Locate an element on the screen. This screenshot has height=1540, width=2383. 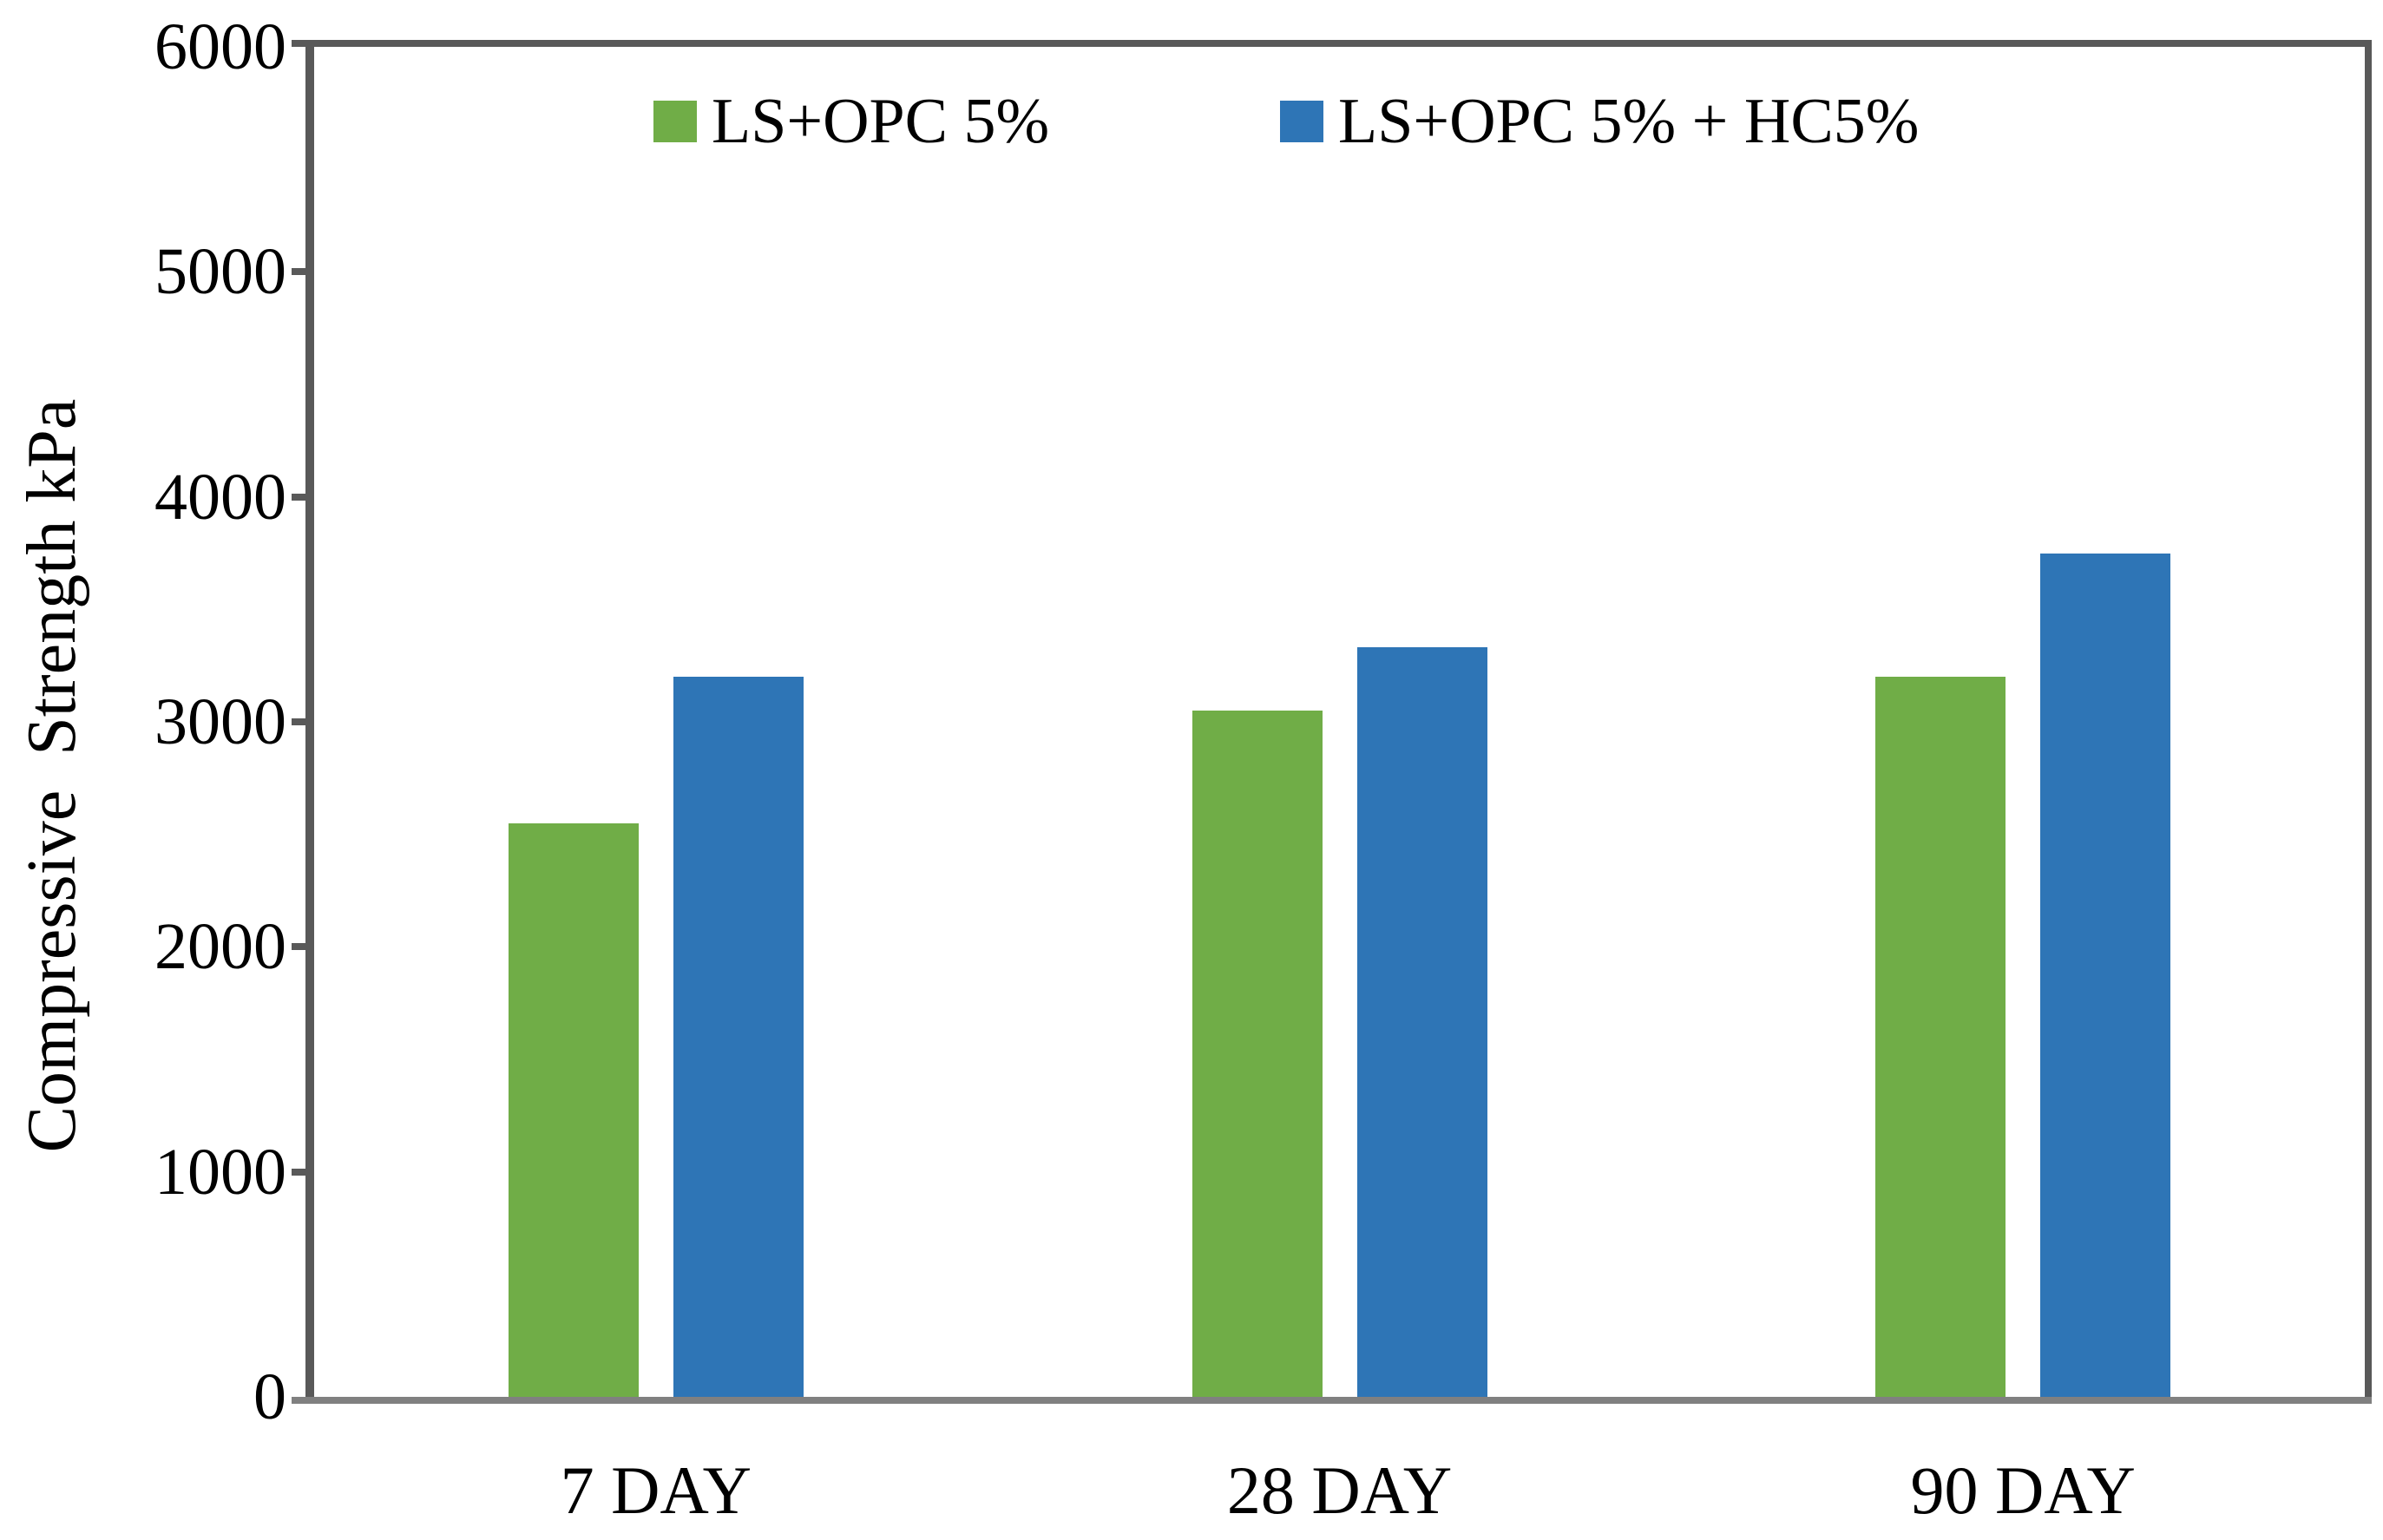
x-axis-line is located at coordinates (1332, 1400).